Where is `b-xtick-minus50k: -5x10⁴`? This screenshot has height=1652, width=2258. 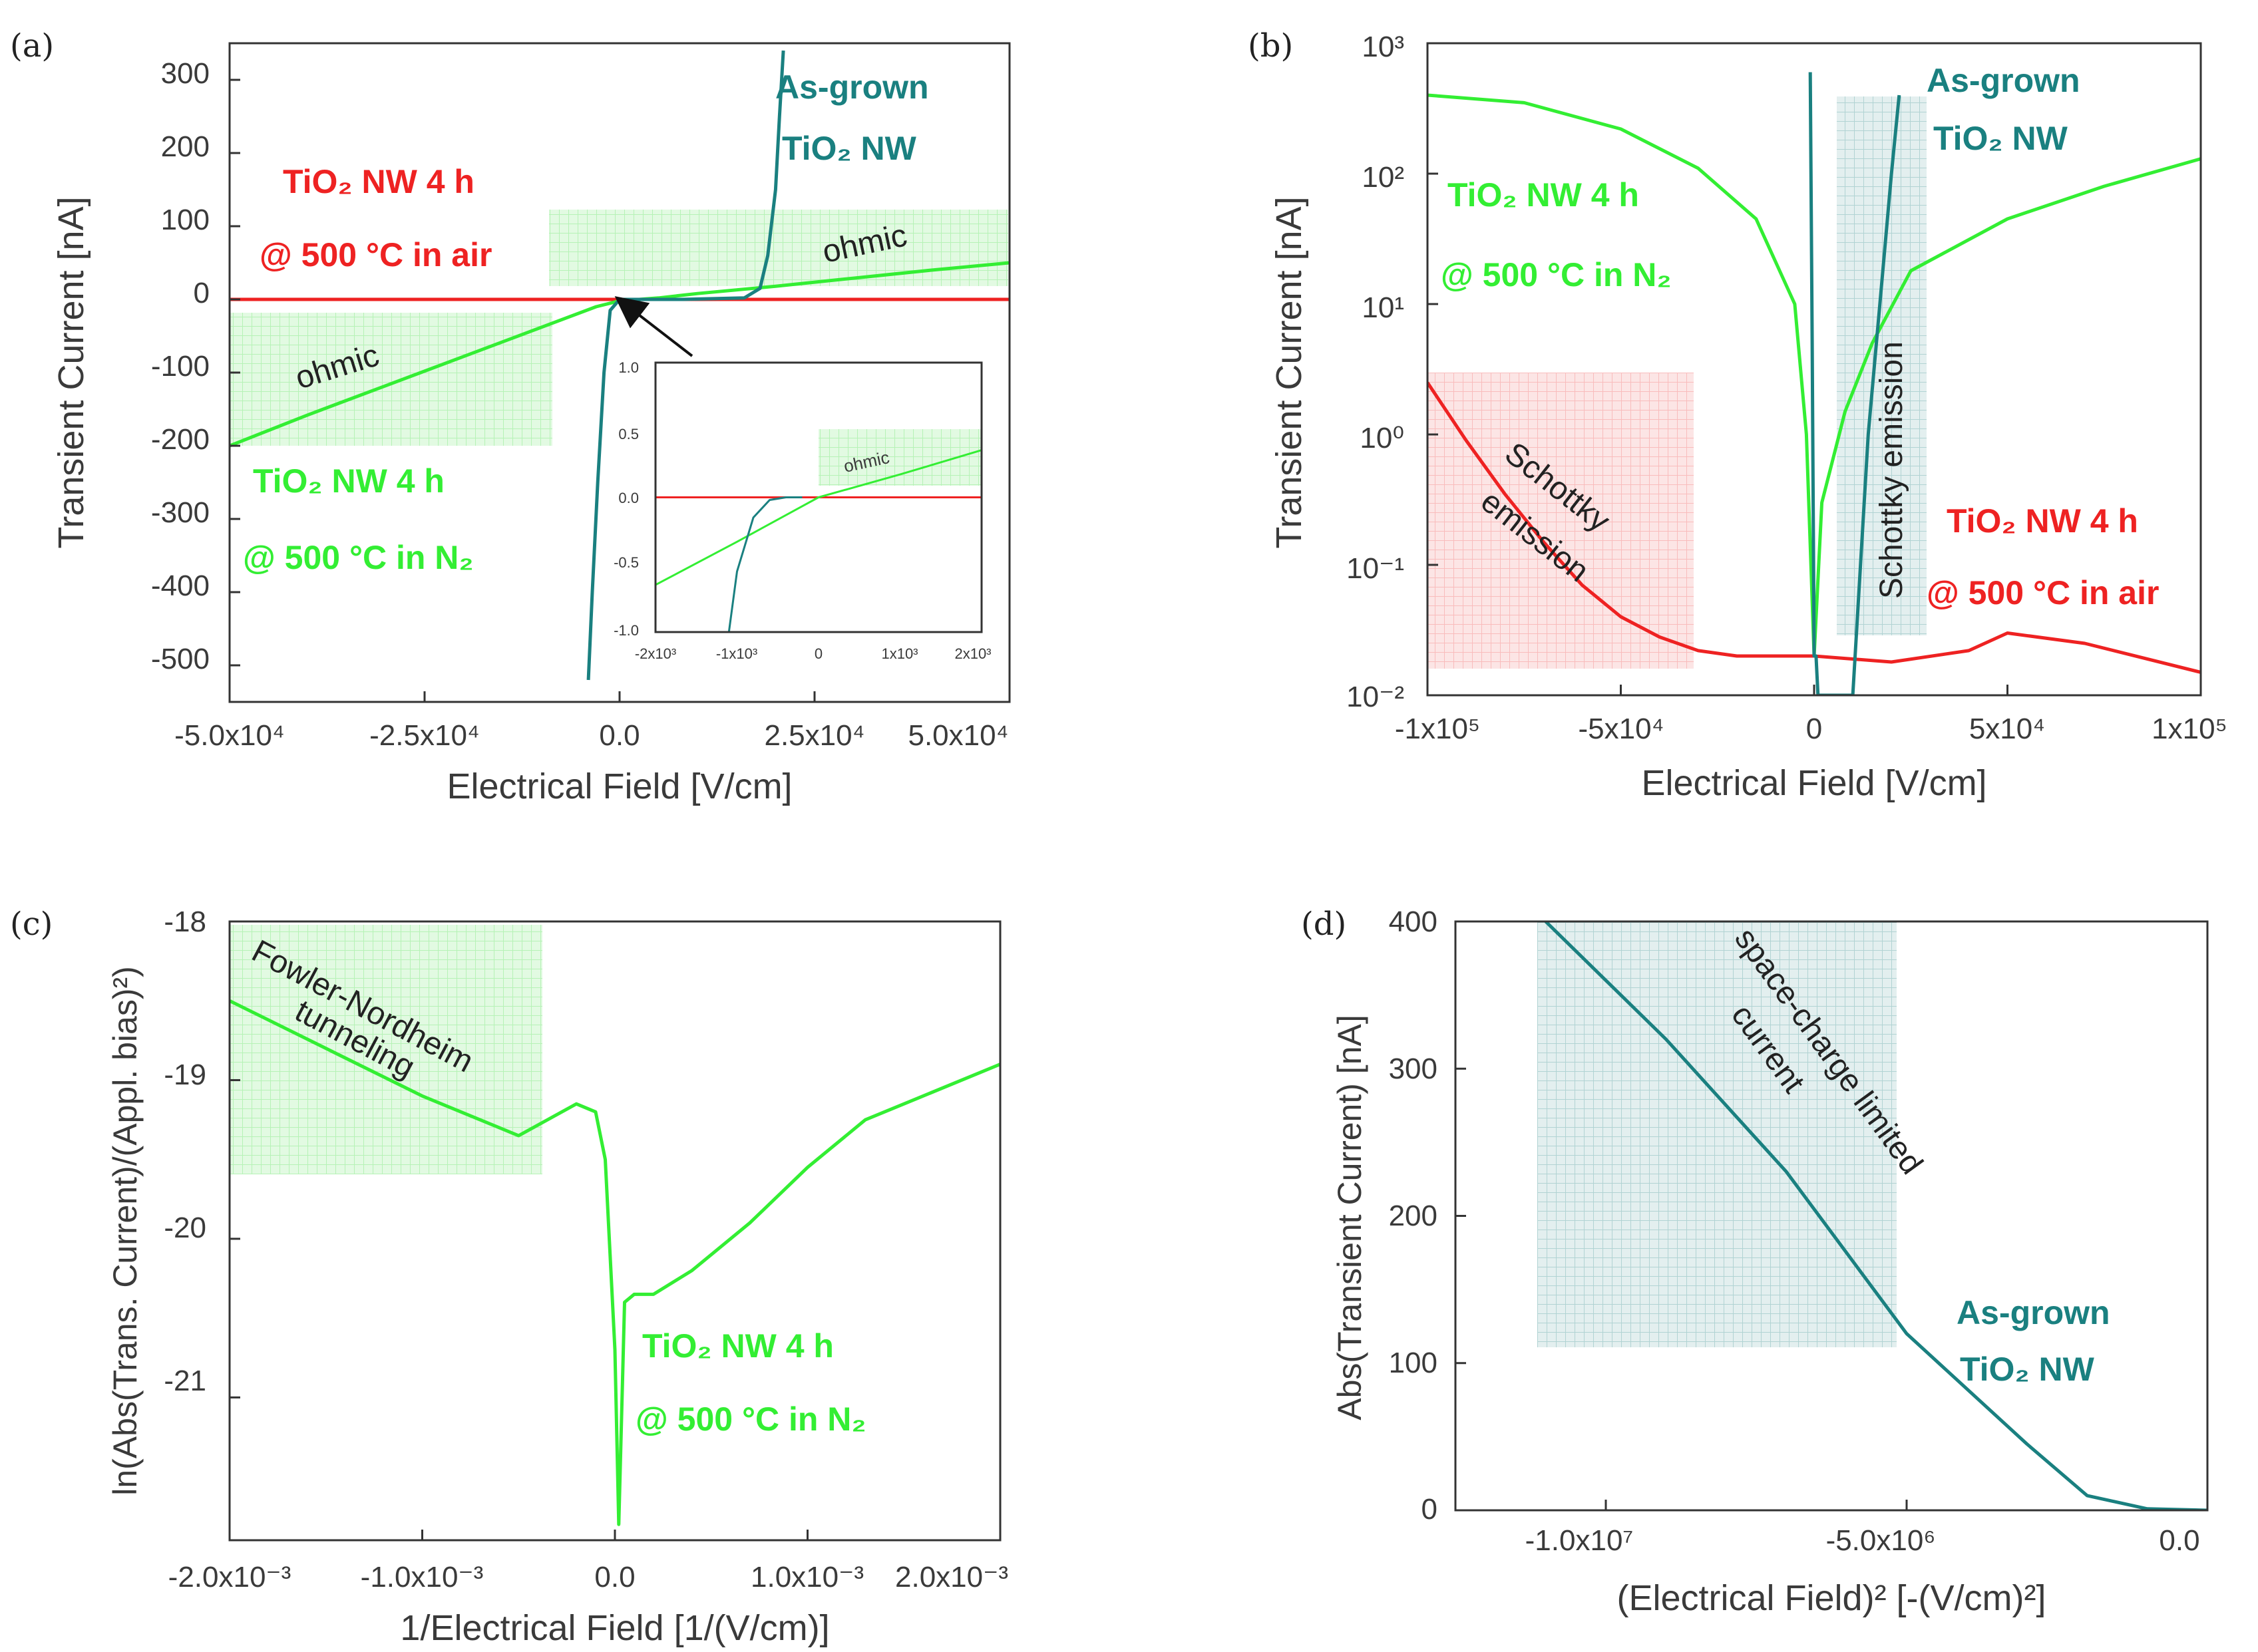
b-xtick-minus50k: -5x10⁴ is located at coordinates (1621, 729).